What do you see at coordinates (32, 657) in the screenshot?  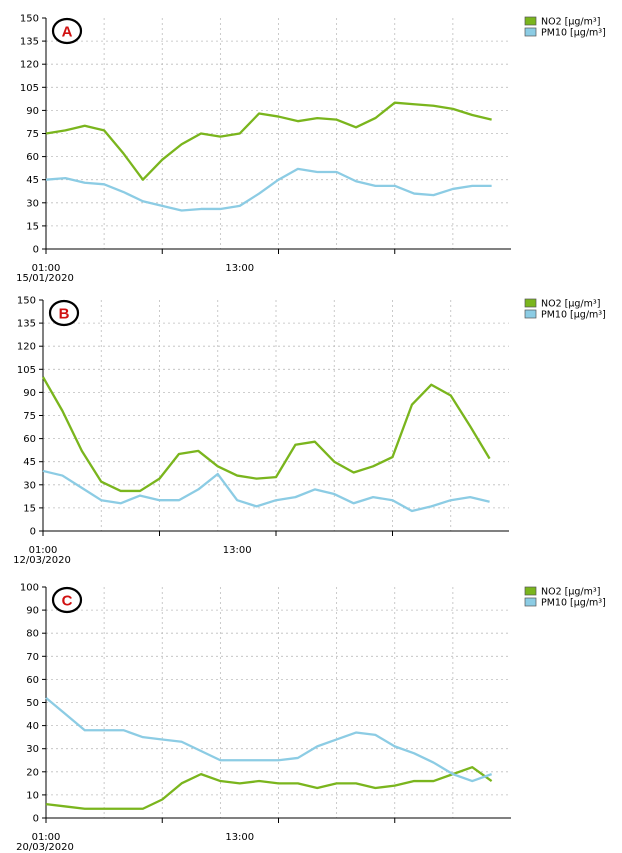 I see `y-tick-label: 70` at bounding box center [32, 657].